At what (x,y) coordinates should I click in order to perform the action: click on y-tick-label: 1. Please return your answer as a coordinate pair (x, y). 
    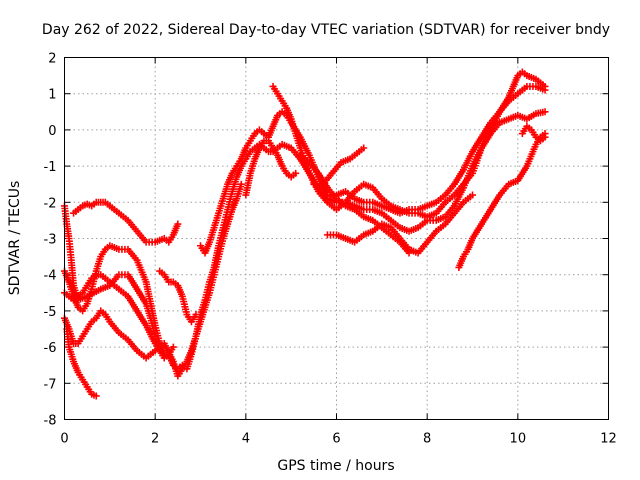
    Looking at the image, I should click on (52, 95).